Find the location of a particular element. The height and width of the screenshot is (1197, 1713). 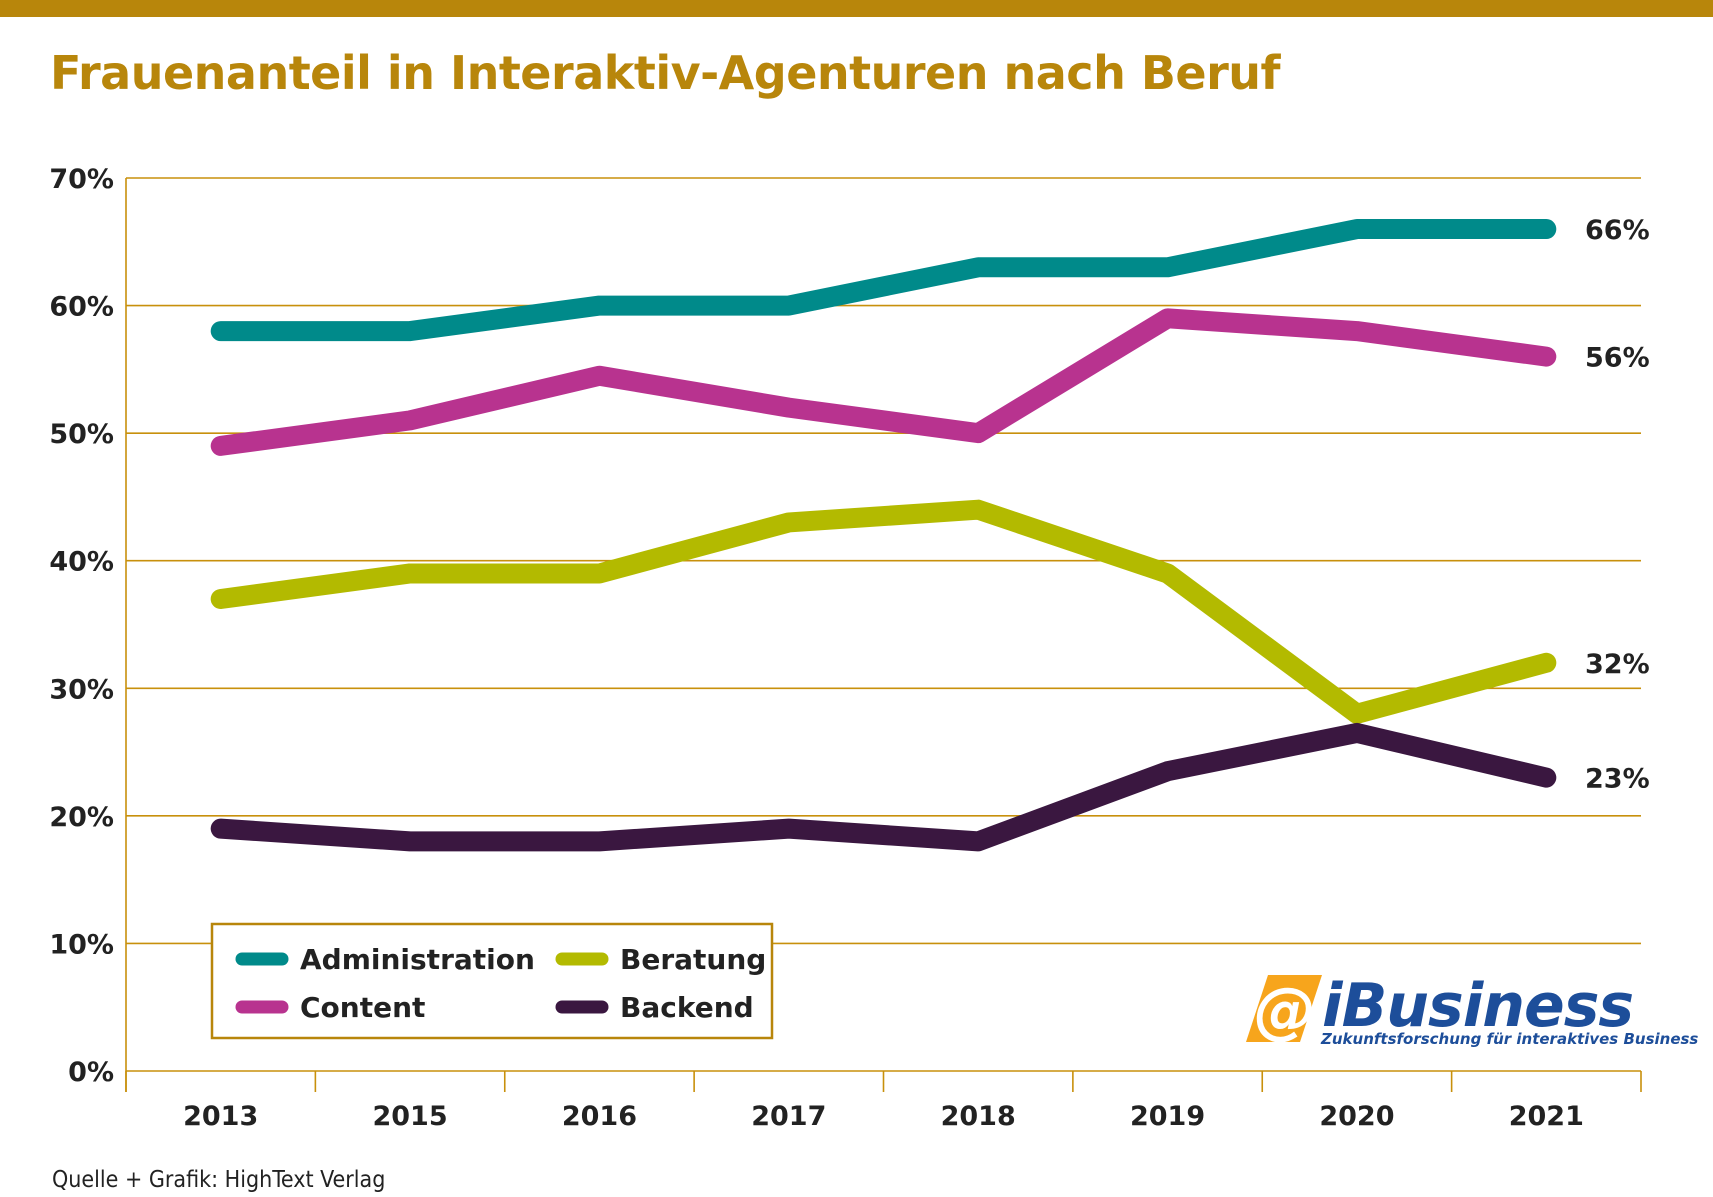

y-tick-label: 0% is located at coordinates (91, 1072).